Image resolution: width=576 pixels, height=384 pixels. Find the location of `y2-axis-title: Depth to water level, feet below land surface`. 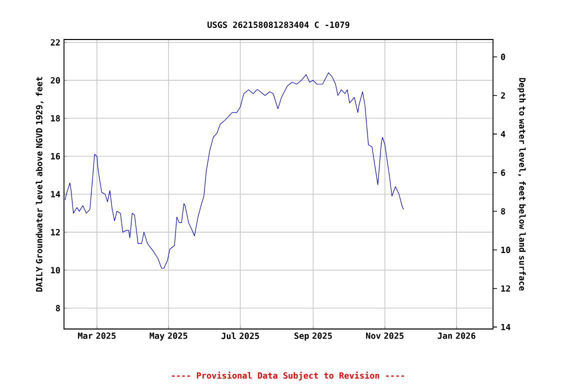

y2-axis-title: Depth to water level, feet below land surface is located at coordinates (522, 184).